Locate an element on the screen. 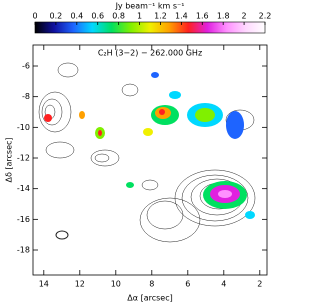 Image resolution: width=320 pixels, height=306 pixels. colorbar-tick-label: 0.6 is located at coordinates (97, 16).